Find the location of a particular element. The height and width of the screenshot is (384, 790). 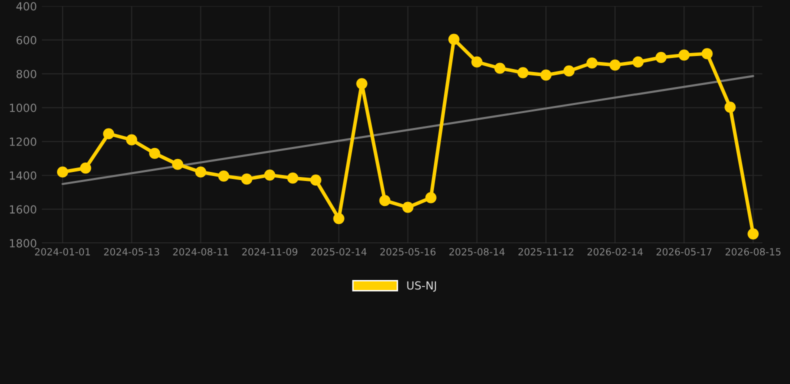

legend-label: US-NJ is located at coordinates (421, 286).